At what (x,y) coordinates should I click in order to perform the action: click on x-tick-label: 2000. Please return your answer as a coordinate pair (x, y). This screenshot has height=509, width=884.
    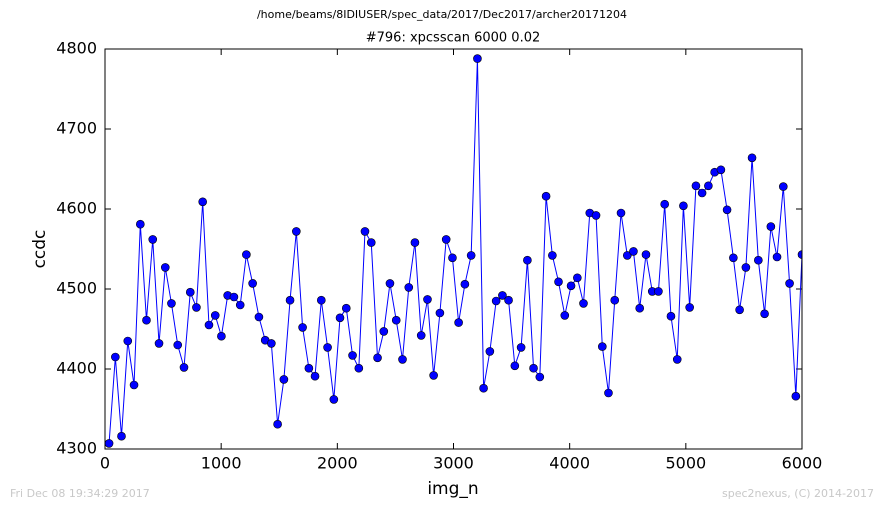
    Looking at the image, I should click on (337, 463).